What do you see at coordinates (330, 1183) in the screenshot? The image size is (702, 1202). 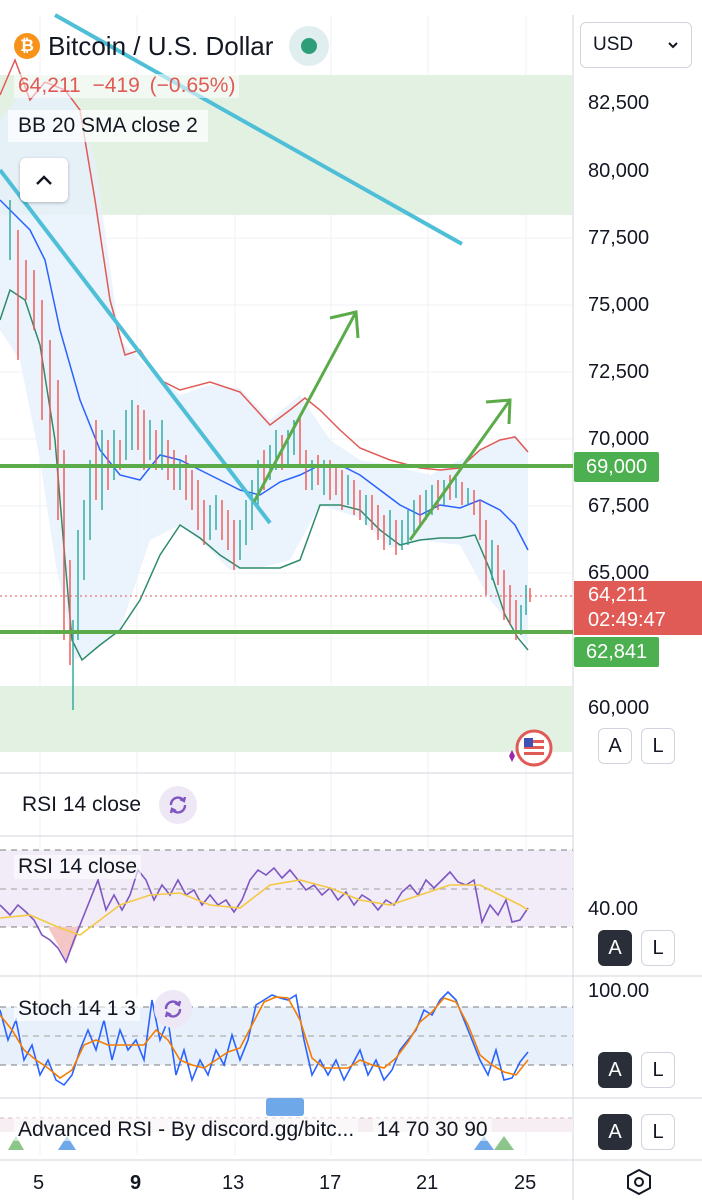 I see `time-axis-label: 17` at bounding box center [330, 1183].